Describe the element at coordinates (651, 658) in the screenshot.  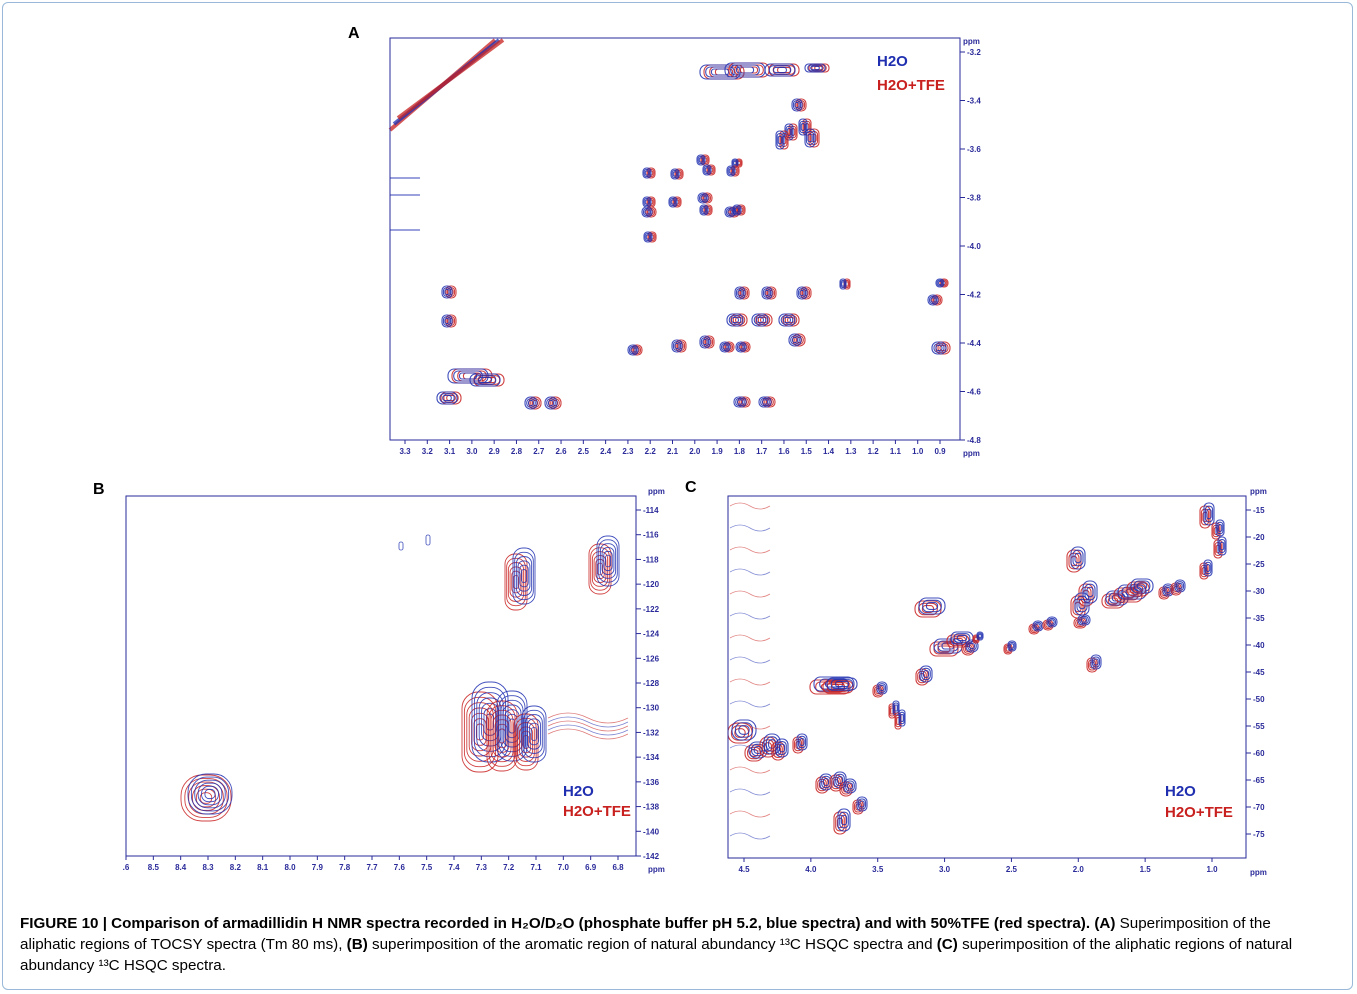
I see `y-tick-label: -126` at that location.